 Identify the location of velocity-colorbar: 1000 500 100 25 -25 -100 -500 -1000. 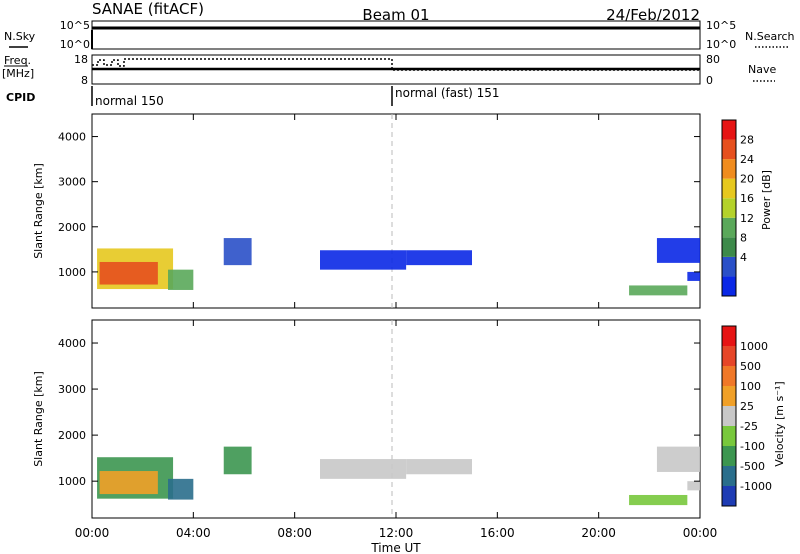
(746, 416).